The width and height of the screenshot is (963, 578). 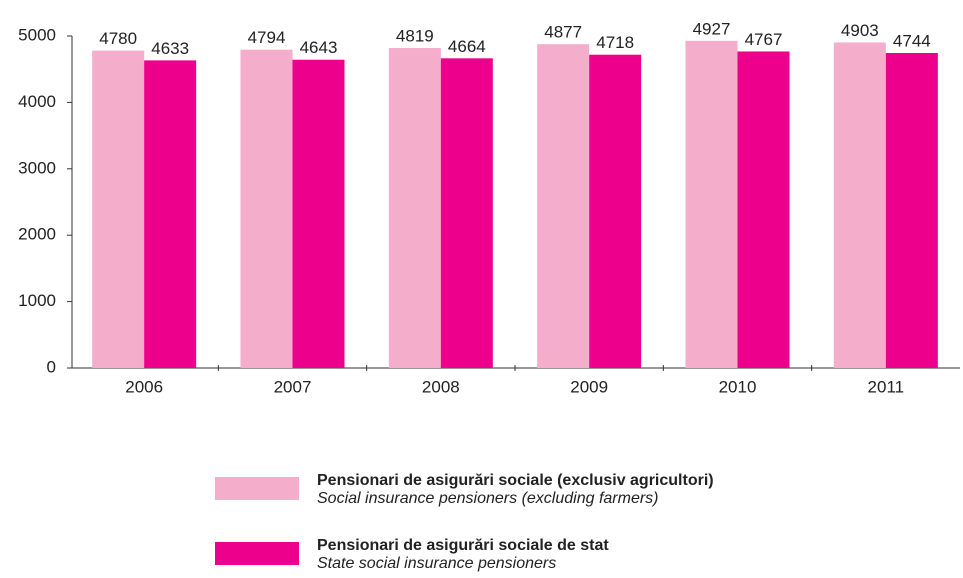 What do you see at coordinates (267, 37) in the screenshot?
I see `data-label: 4794` at bounding box center [267, 37].